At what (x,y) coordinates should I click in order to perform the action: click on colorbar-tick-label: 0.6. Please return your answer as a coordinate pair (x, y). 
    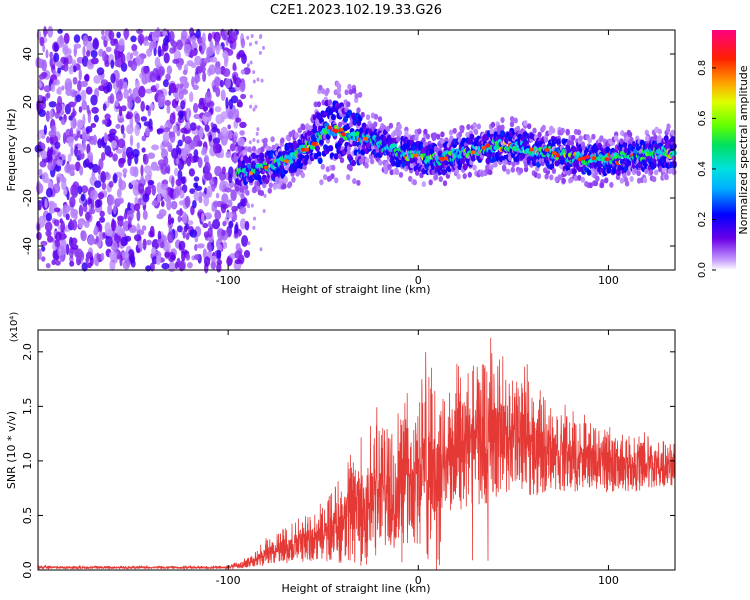
    Looking at the image, I should click on (702, 118).